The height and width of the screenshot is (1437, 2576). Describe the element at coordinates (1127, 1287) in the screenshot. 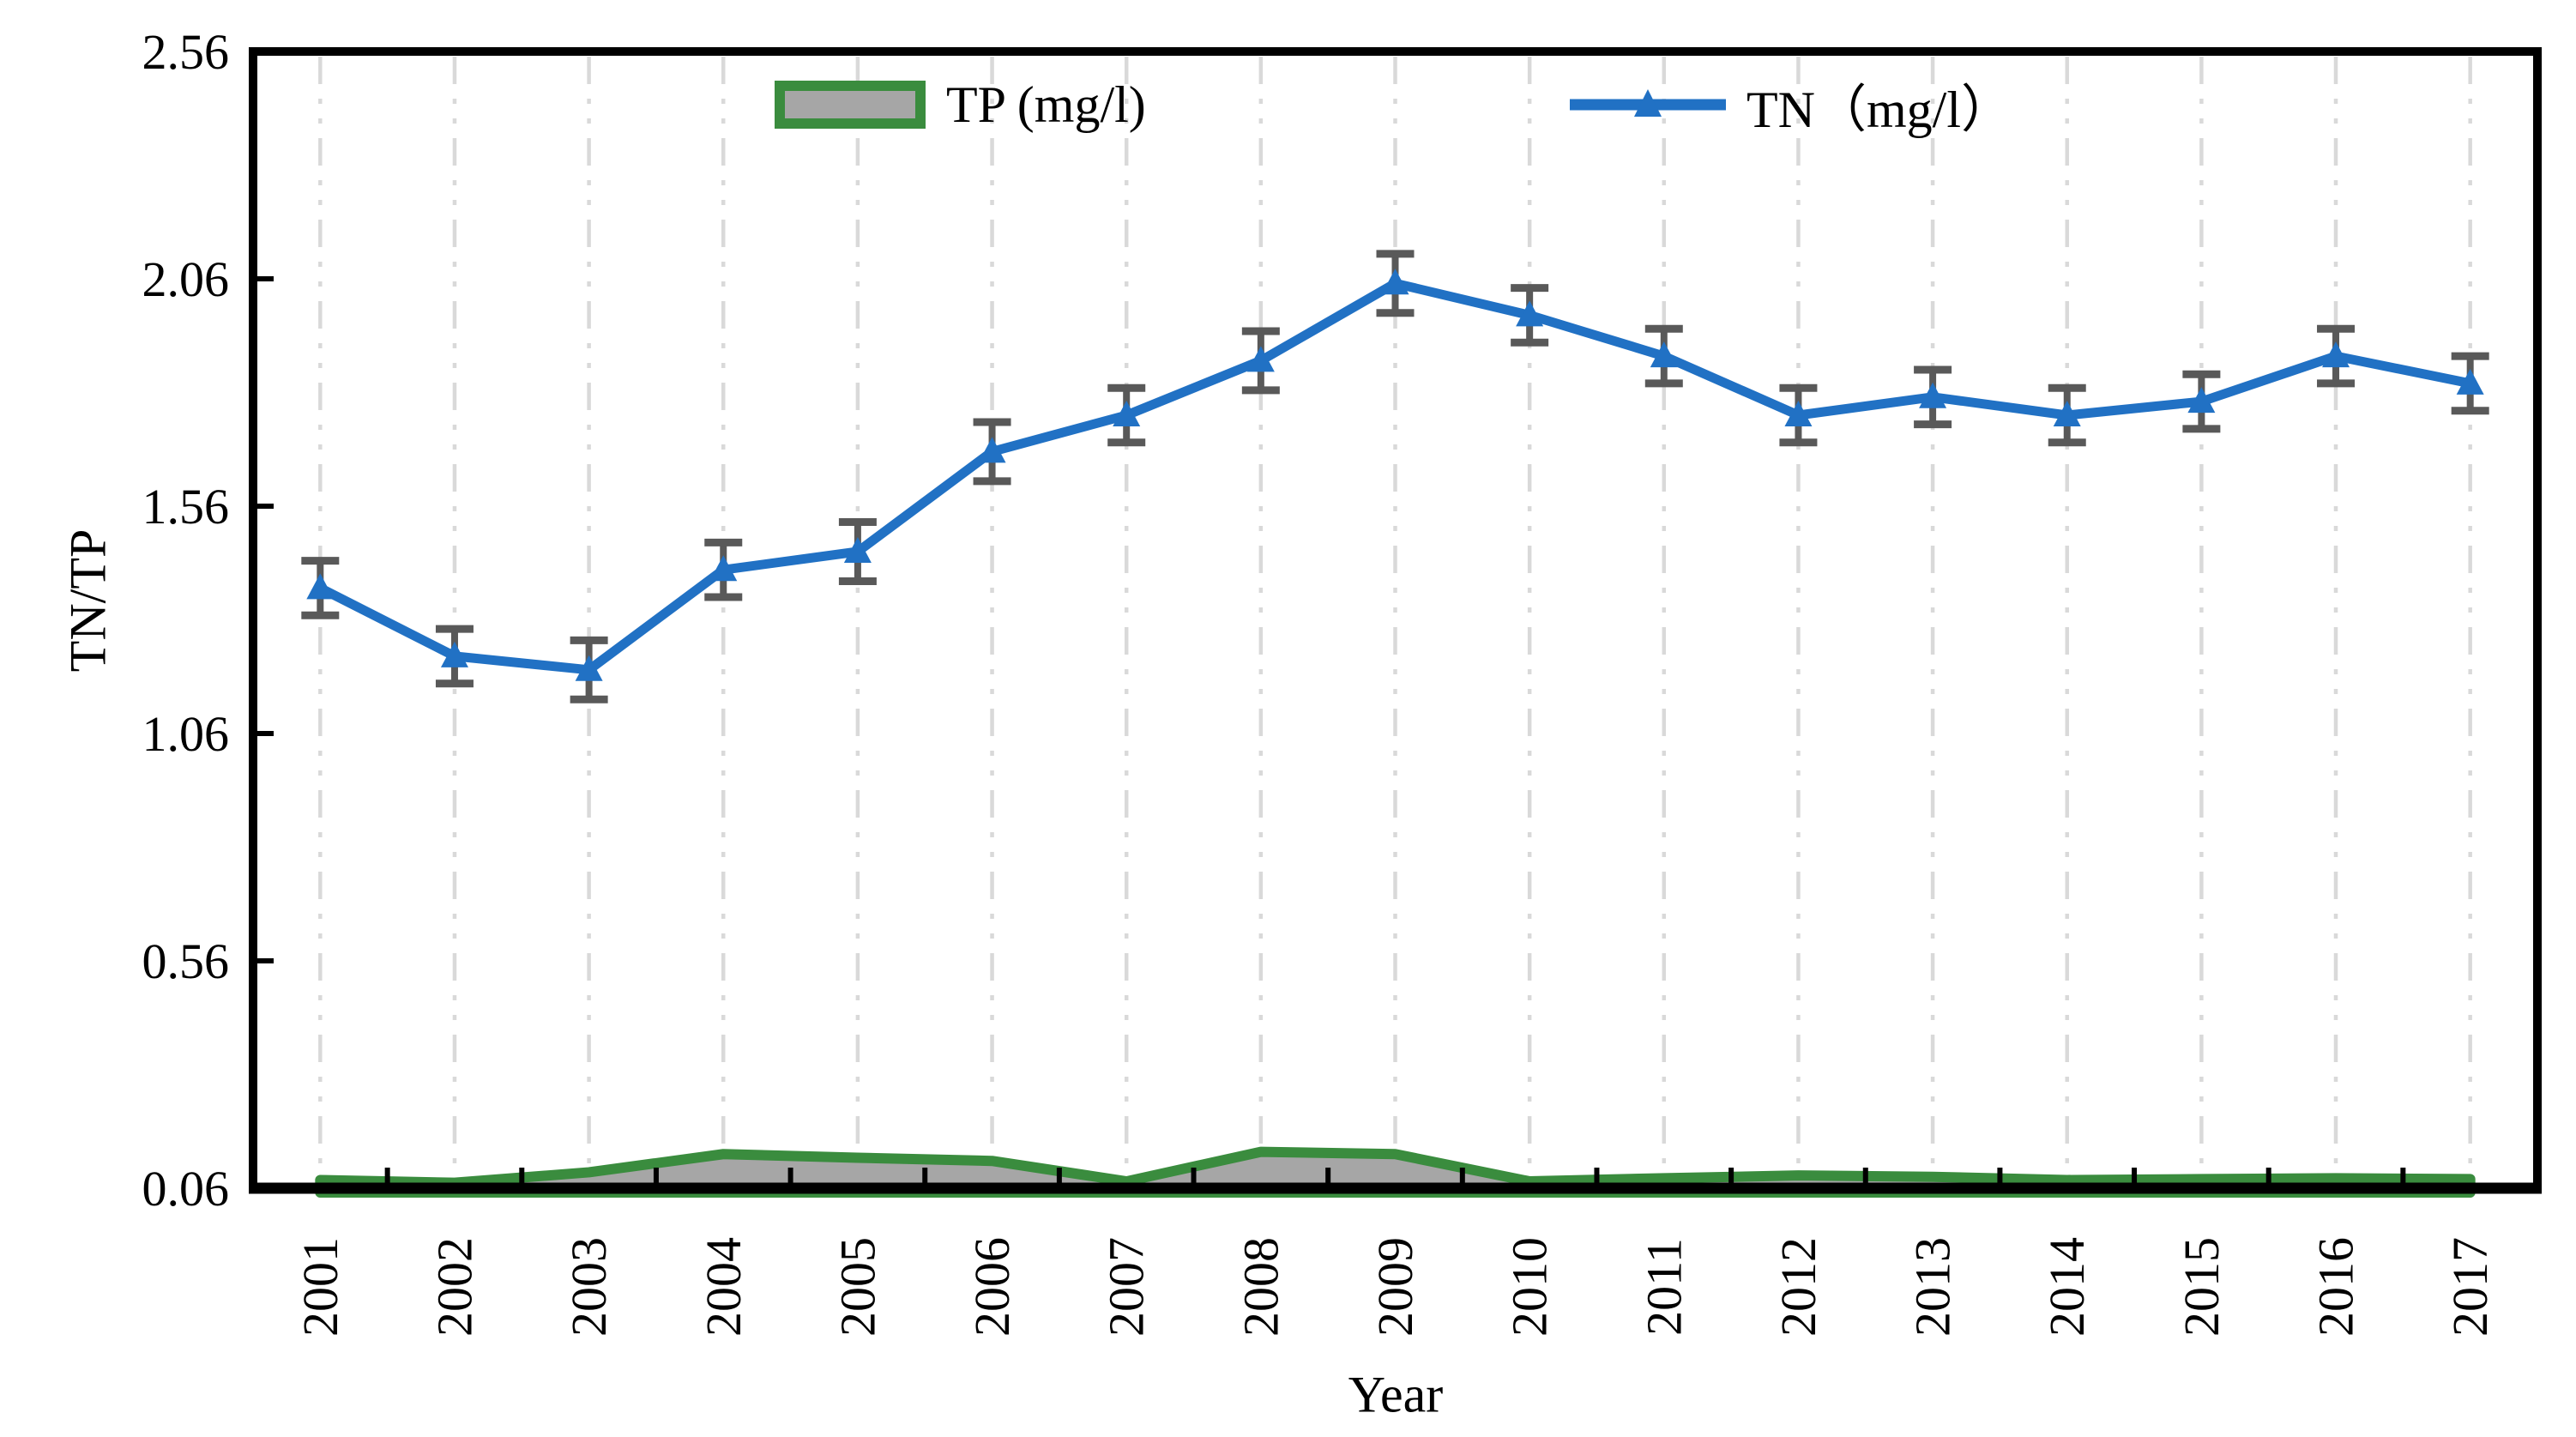

I see `x-tick-label: 2007` at that location.